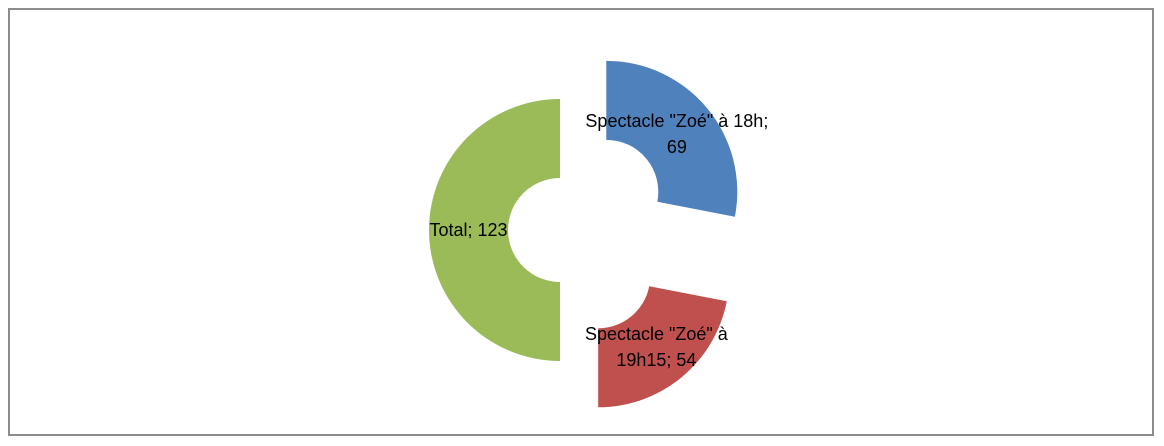  I want to click on data-label: Spectacle "Zoé" à 18h; 69, so click(677, 133).